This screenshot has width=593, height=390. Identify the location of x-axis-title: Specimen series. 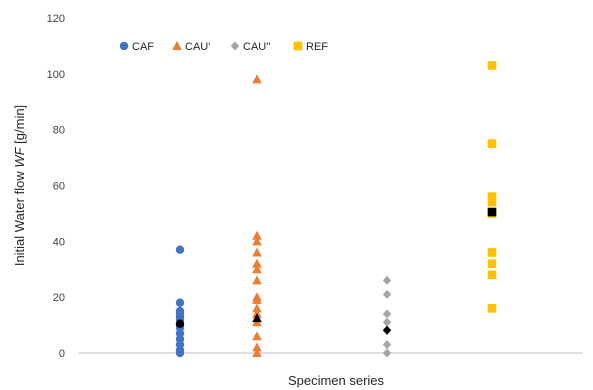
(336, 380).